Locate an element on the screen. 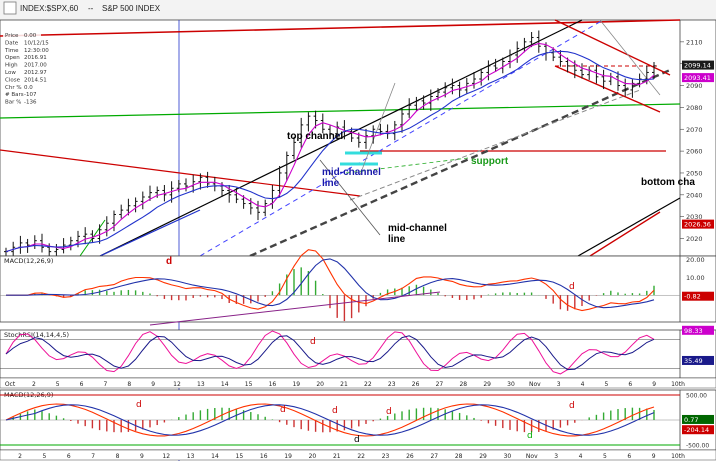 The width and height of the screenshot is (716, 461). info-value: 10/12/15 is located at coordinates (36, 43).